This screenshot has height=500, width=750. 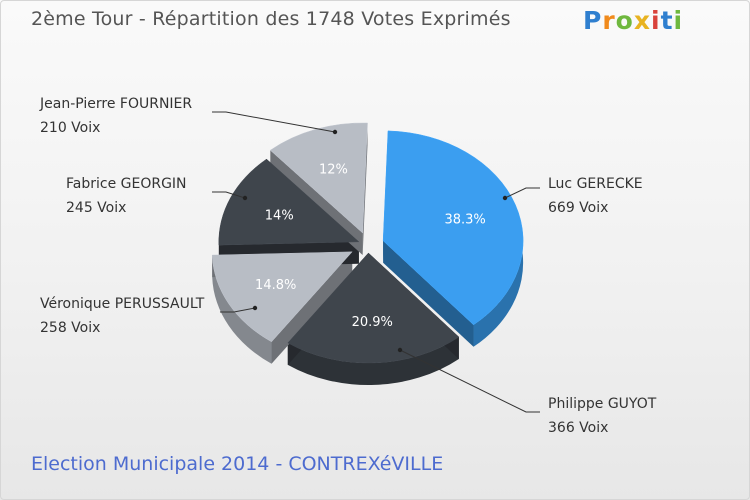 I want to click on logo-letter: r, so click(x=609, y=20).